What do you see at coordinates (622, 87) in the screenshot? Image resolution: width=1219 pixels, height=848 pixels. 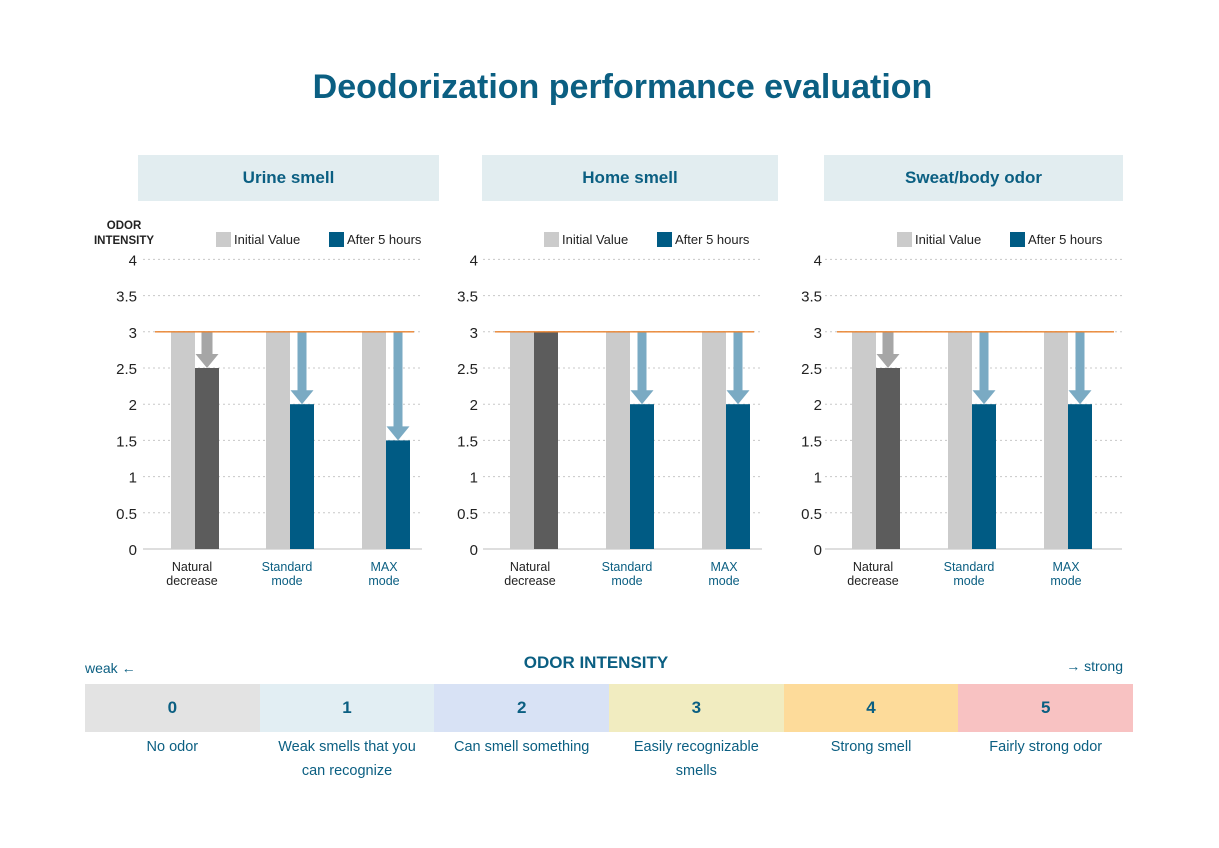 I see `page-title: Deodorization performance evaluation` at bounding box center [622, 87].